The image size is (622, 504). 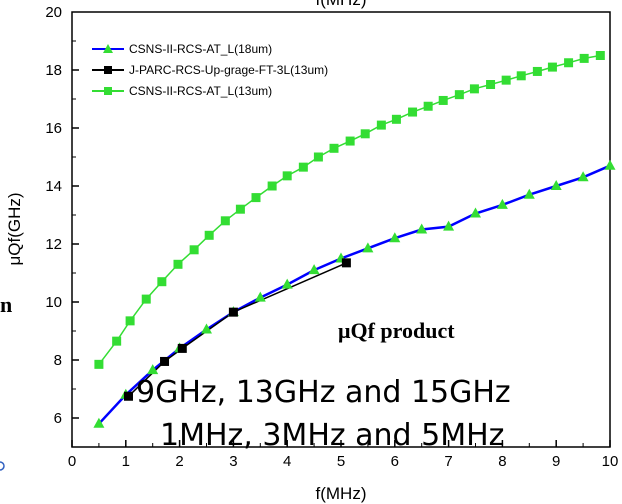 I want to click on x-tick-label: 8, so click(x=502, y=461).